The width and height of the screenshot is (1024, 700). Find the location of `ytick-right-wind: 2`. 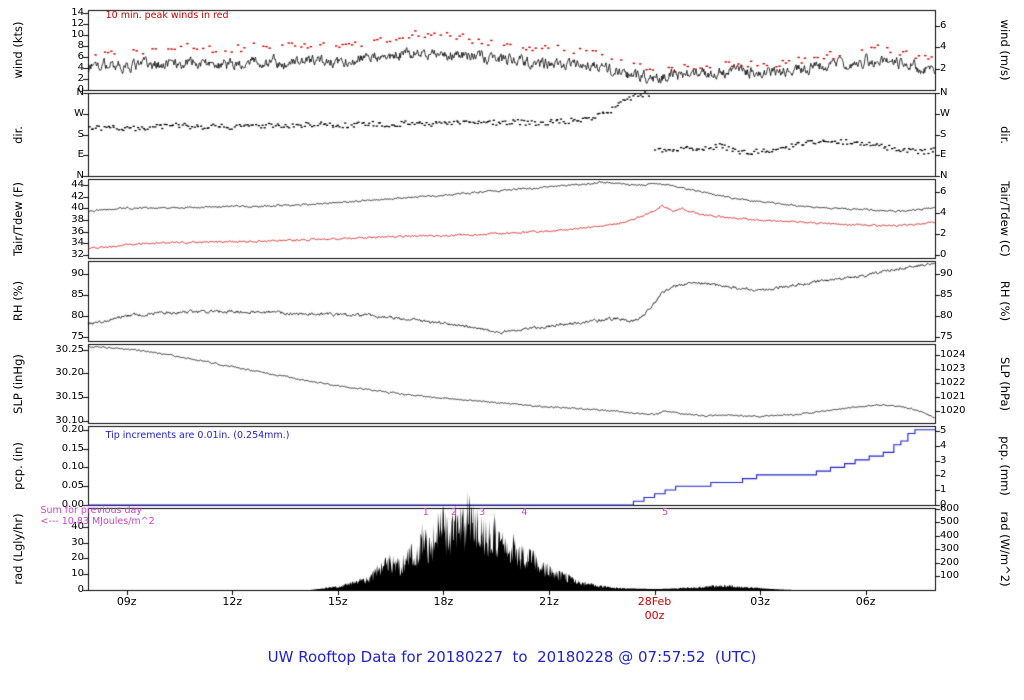

ytick-right-wind: 2 is located at coordinates (943, 68).